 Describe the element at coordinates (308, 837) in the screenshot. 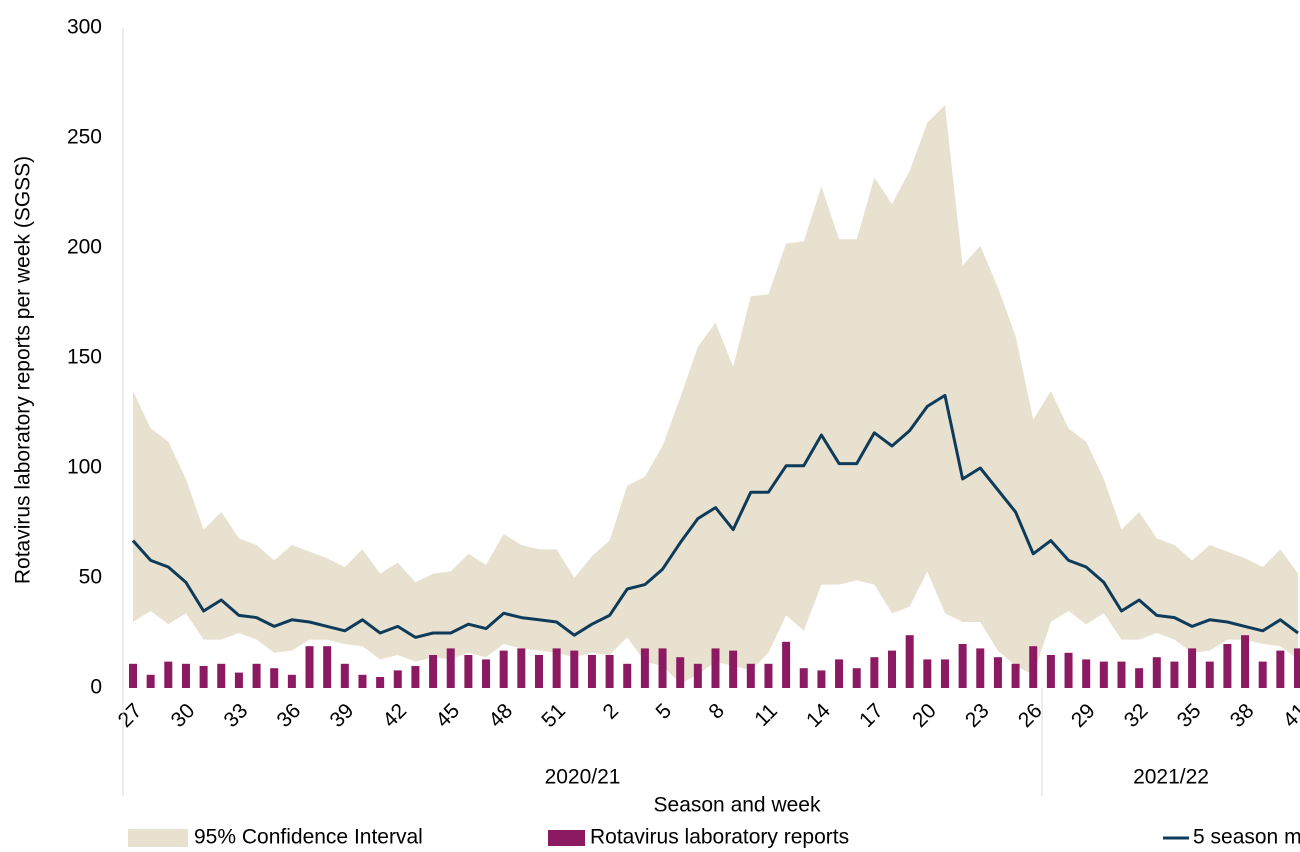

I see `legend-label: 95% Confidence Interval` at that location.